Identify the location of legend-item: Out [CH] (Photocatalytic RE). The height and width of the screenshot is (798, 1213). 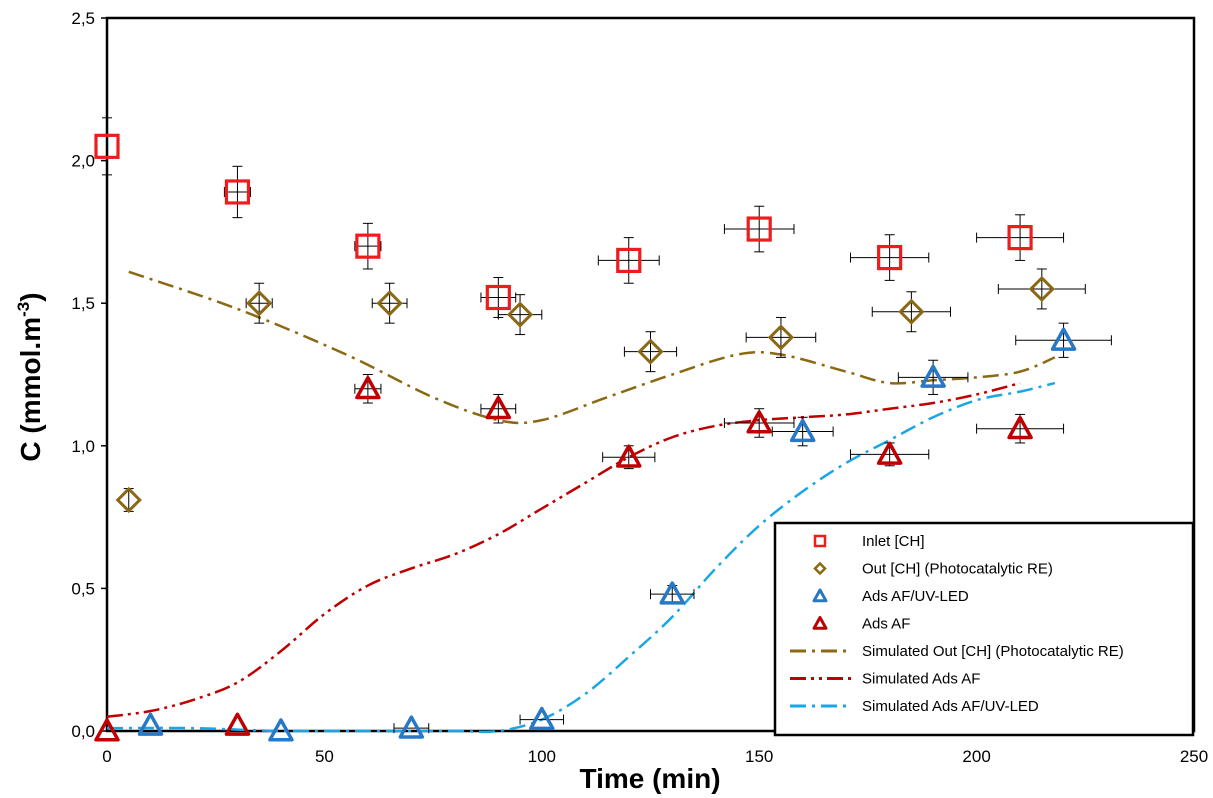
(933, 569).